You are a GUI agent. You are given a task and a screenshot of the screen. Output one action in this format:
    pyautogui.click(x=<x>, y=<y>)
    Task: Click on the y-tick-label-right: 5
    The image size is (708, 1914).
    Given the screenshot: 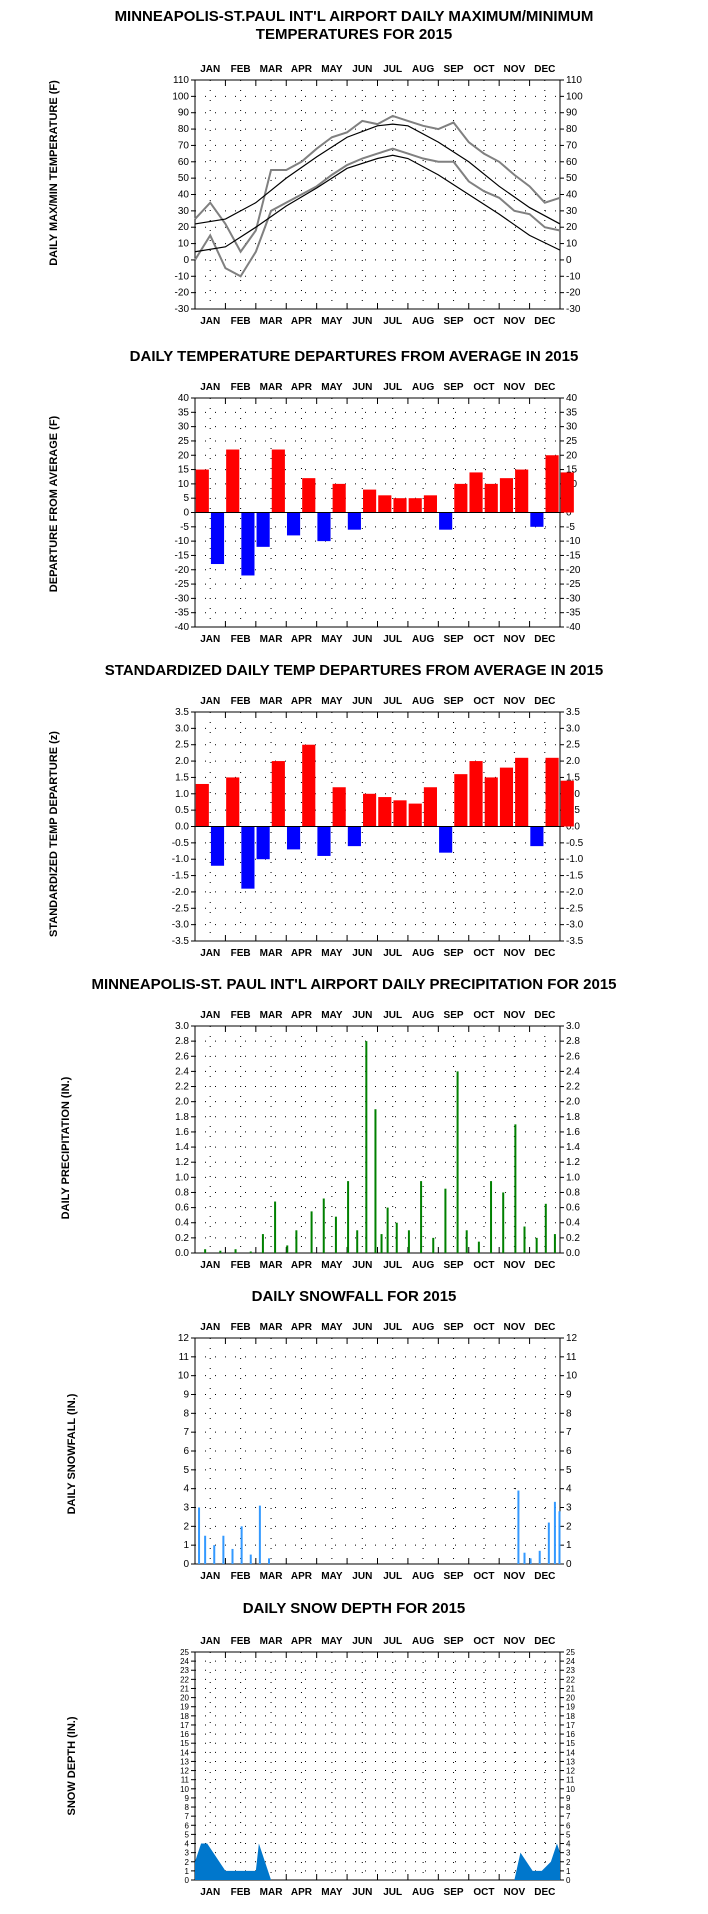 What is the action you would take?
    pyautogui.click(x=569, y=1470)
    